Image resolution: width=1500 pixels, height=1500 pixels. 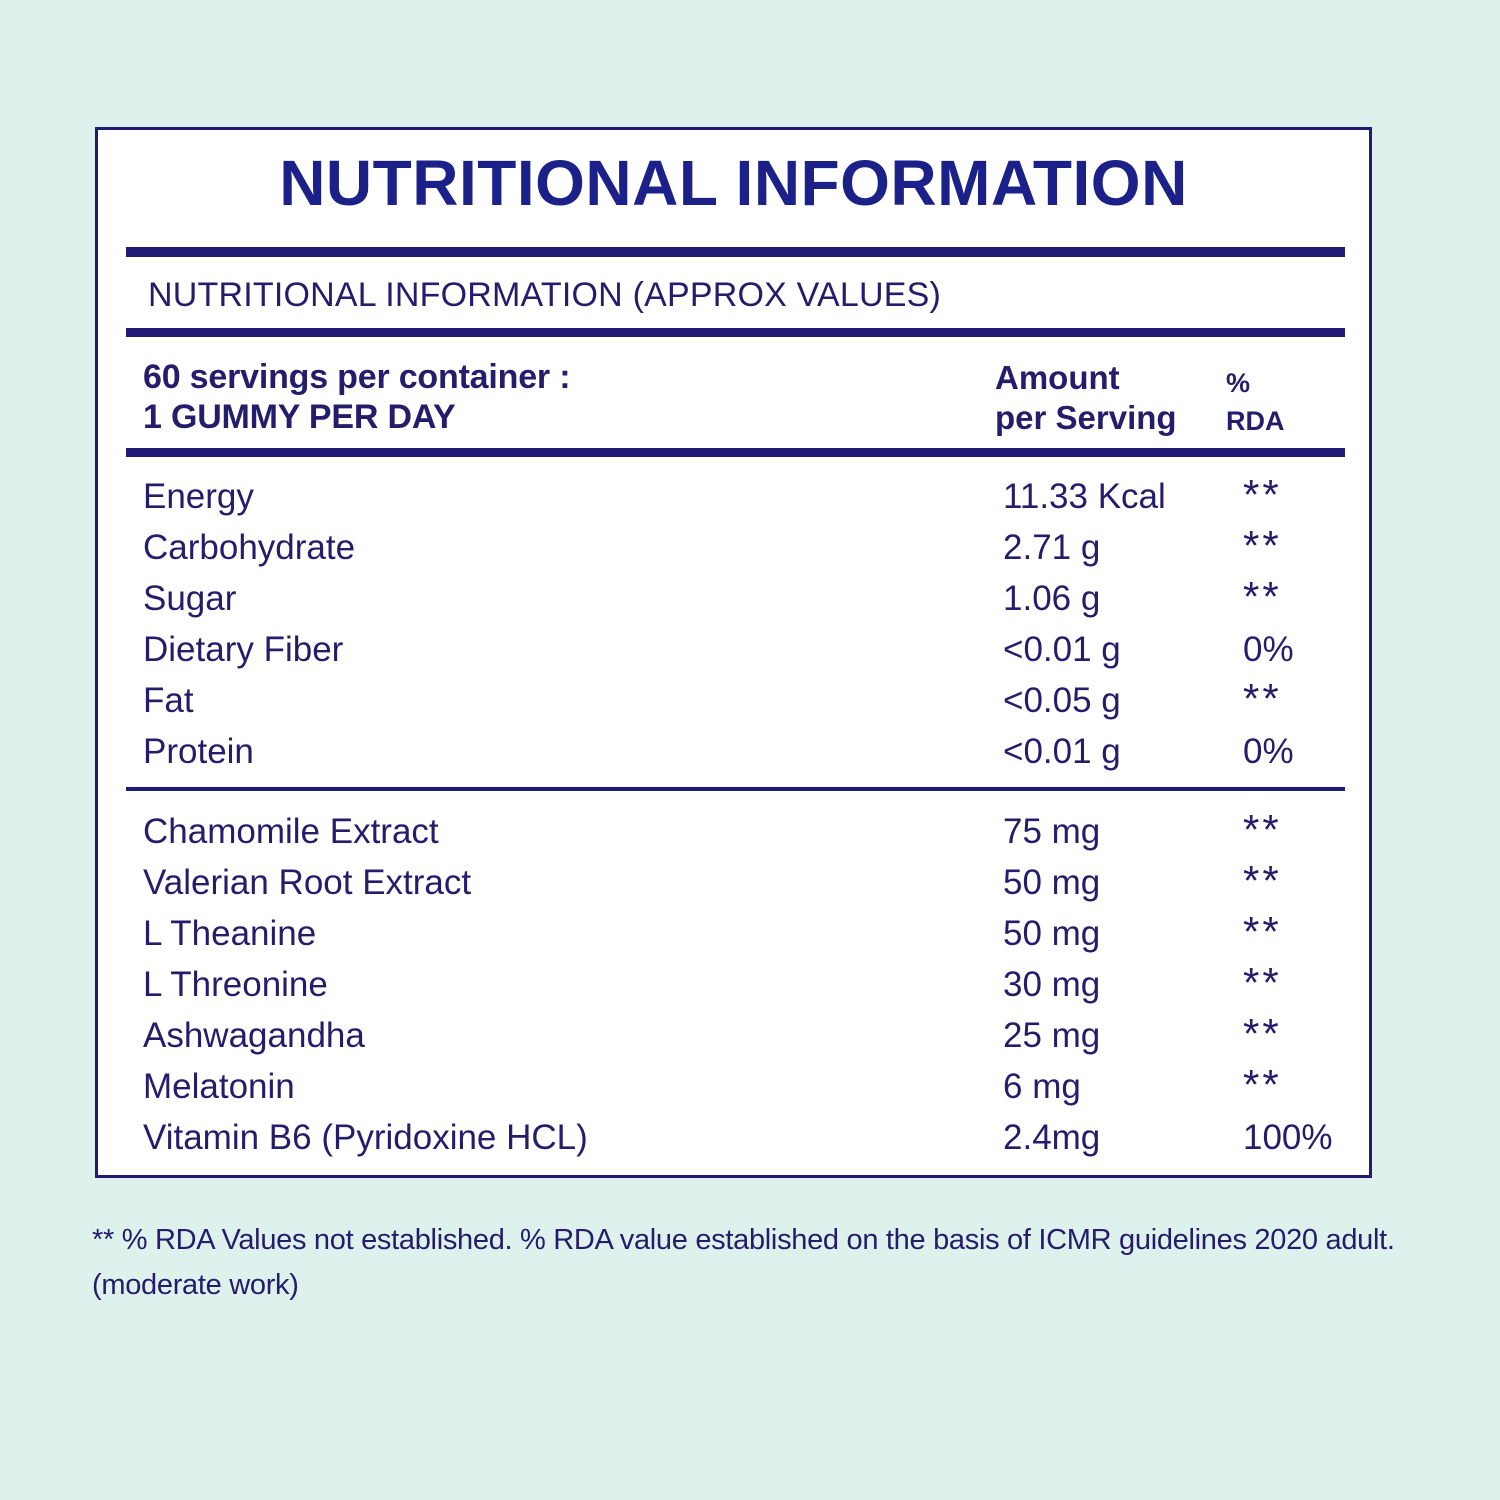 I want to click on table-row: Sugar 1.06 g **, so click(x=733, y=598).